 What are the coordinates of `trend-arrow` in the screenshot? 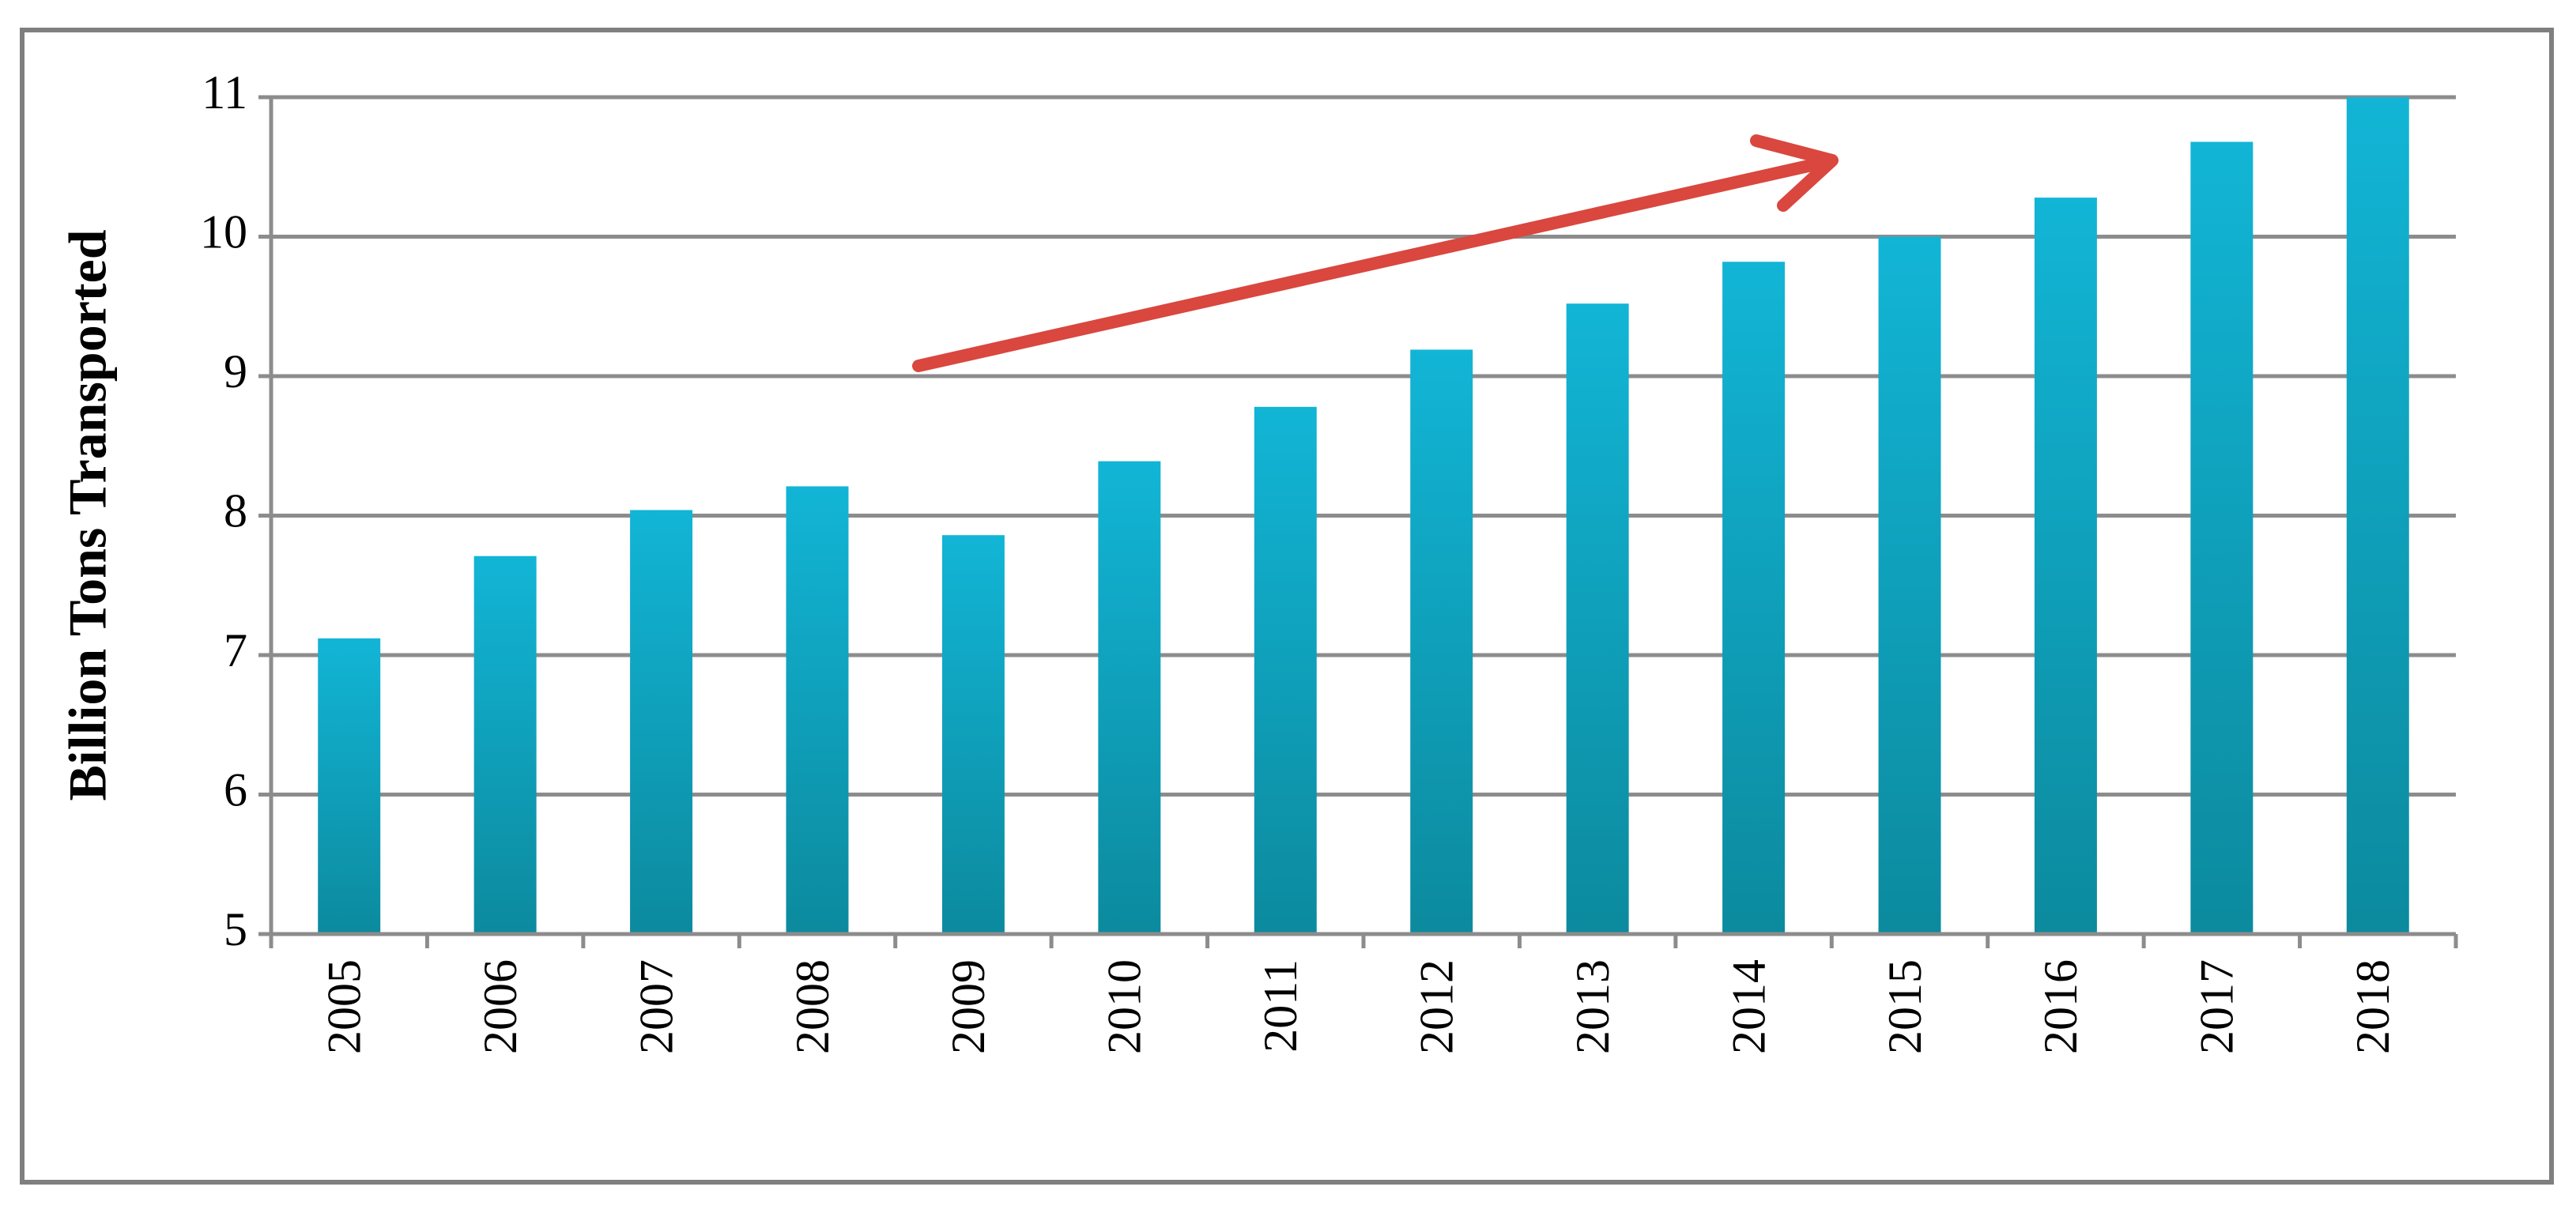 It's located at (1375, 253).